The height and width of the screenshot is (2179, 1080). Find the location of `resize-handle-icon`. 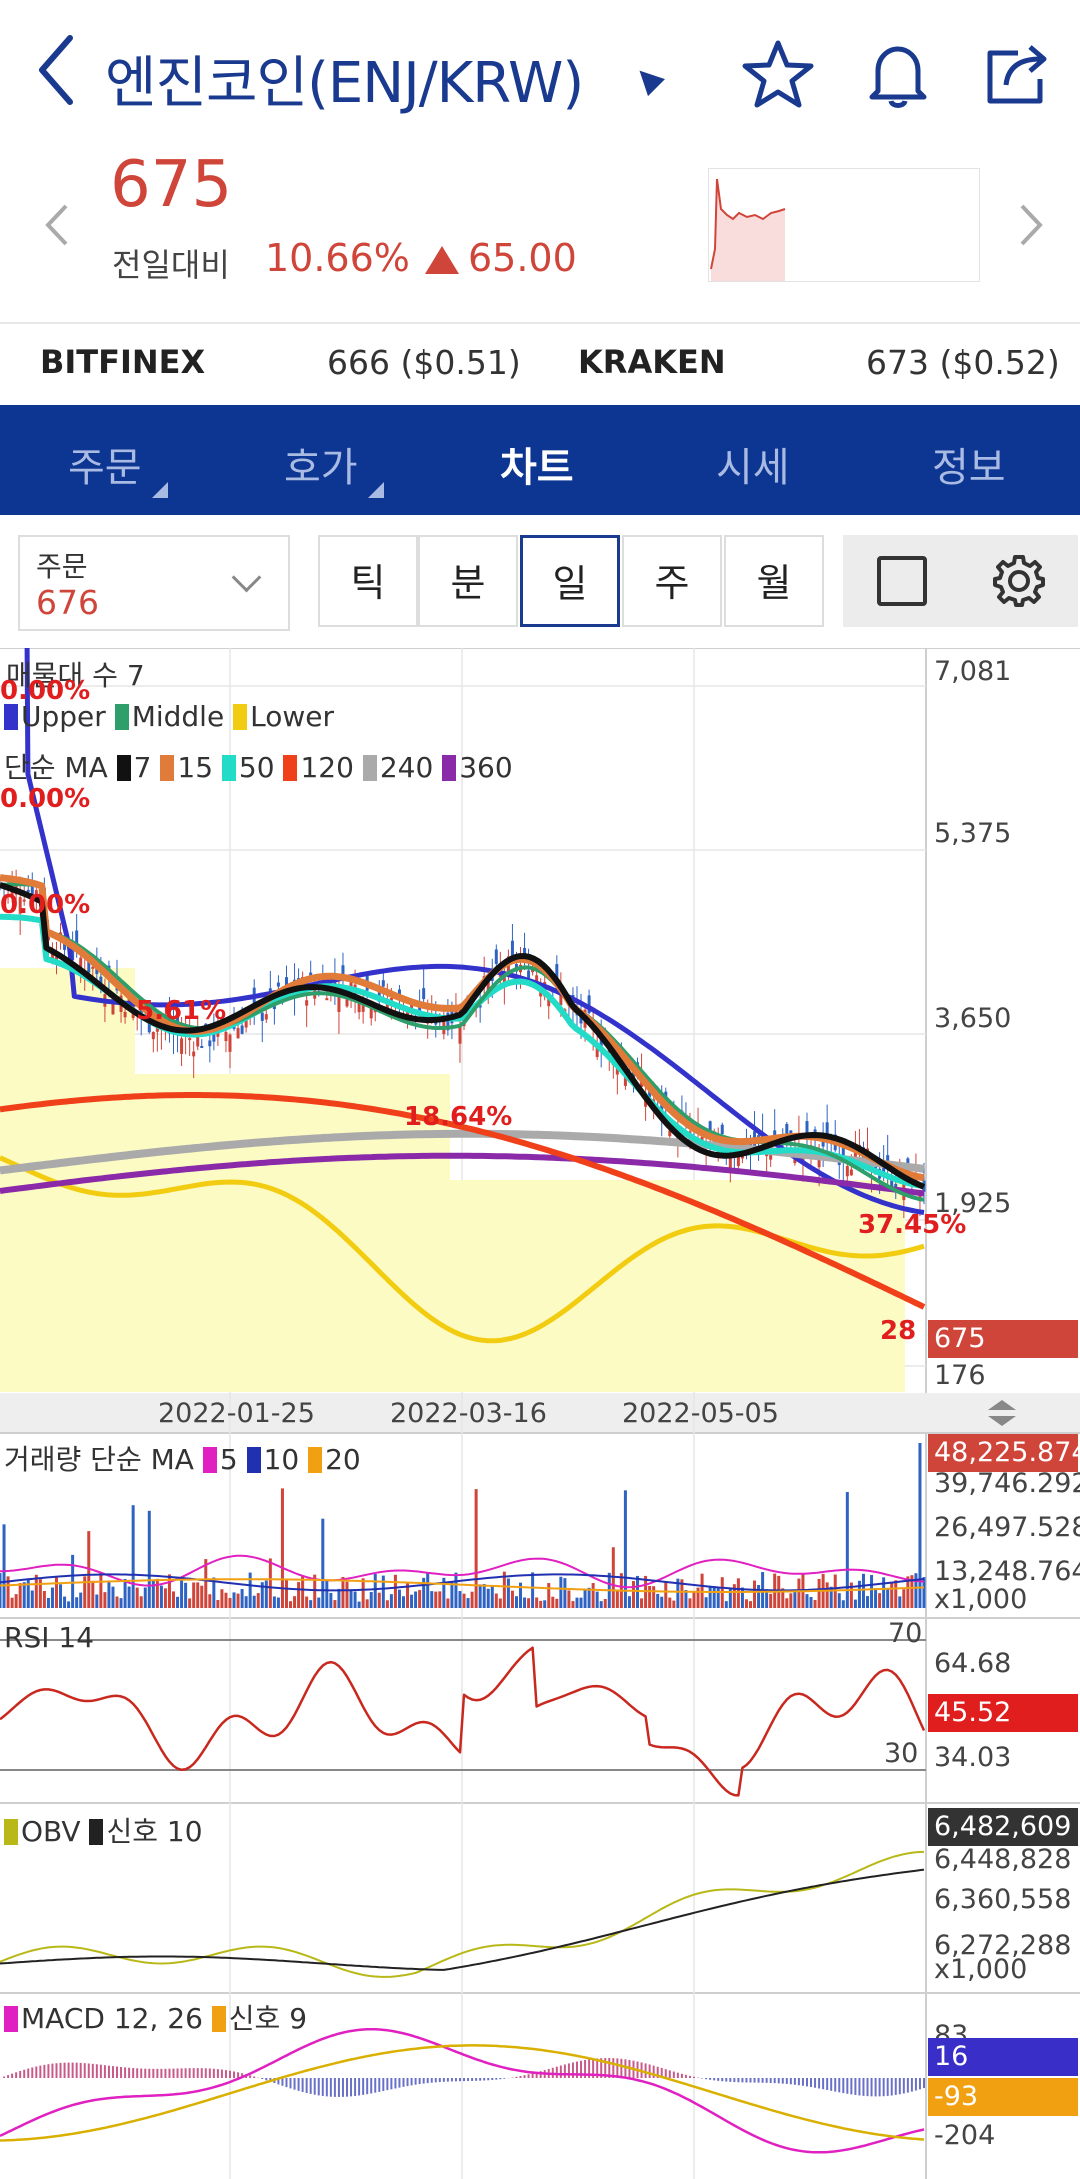

resize-handle-icon is located at coordinates (1002, 1413).